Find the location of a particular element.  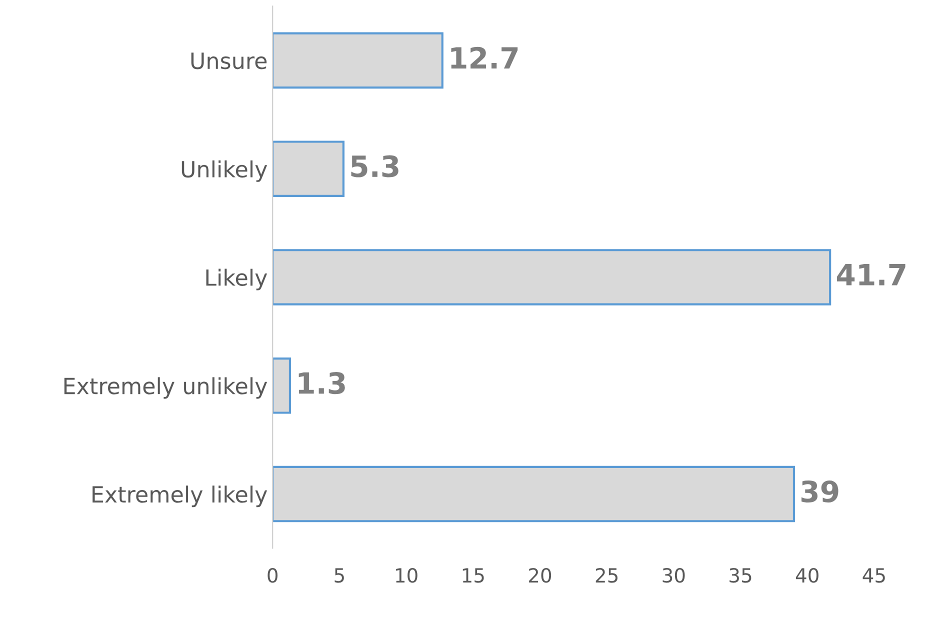

data-label: 12.7 is located at coordinates (484, 57).